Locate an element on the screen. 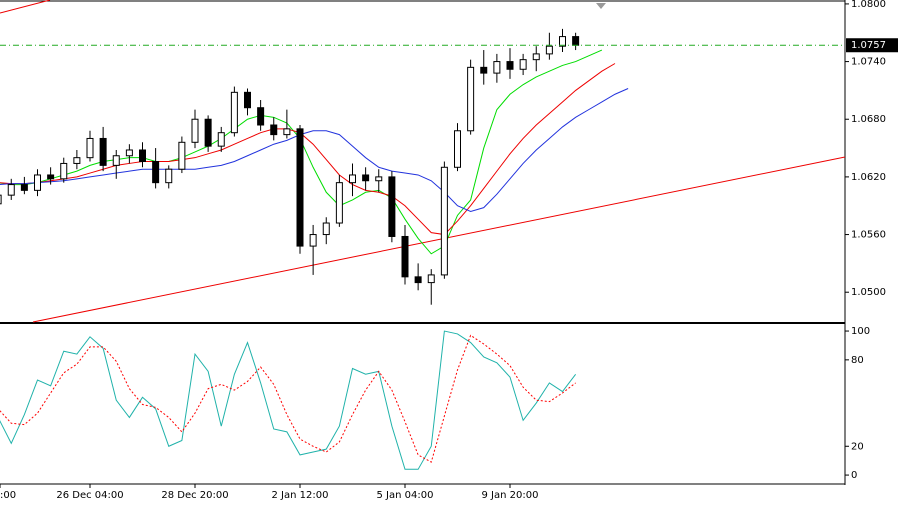 This screenshot has width=900, height=507. y-tick-label: 80 is located at coordinates (857, 360).